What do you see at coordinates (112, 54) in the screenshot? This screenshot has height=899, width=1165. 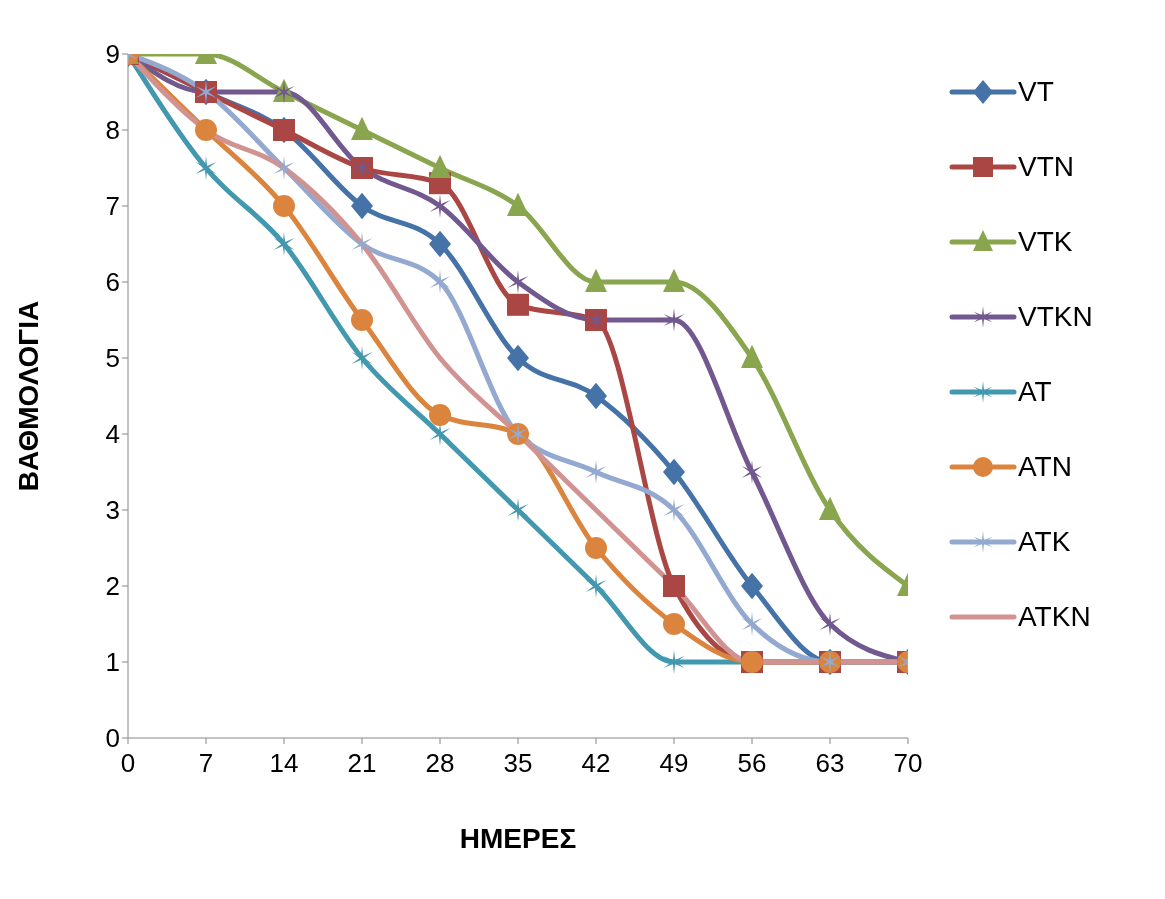 I see `y-tick-label: 9` at bounding box center [112, 54].